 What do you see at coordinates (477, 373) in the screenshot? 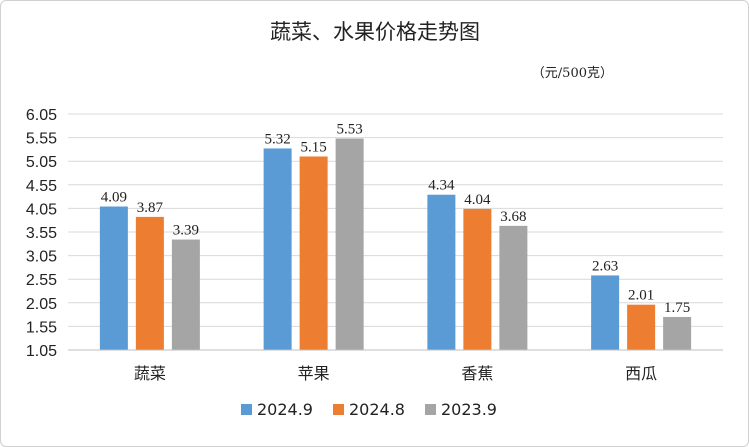
I see `x-tick-label: 香蕉` at bounding box center [477, 373].